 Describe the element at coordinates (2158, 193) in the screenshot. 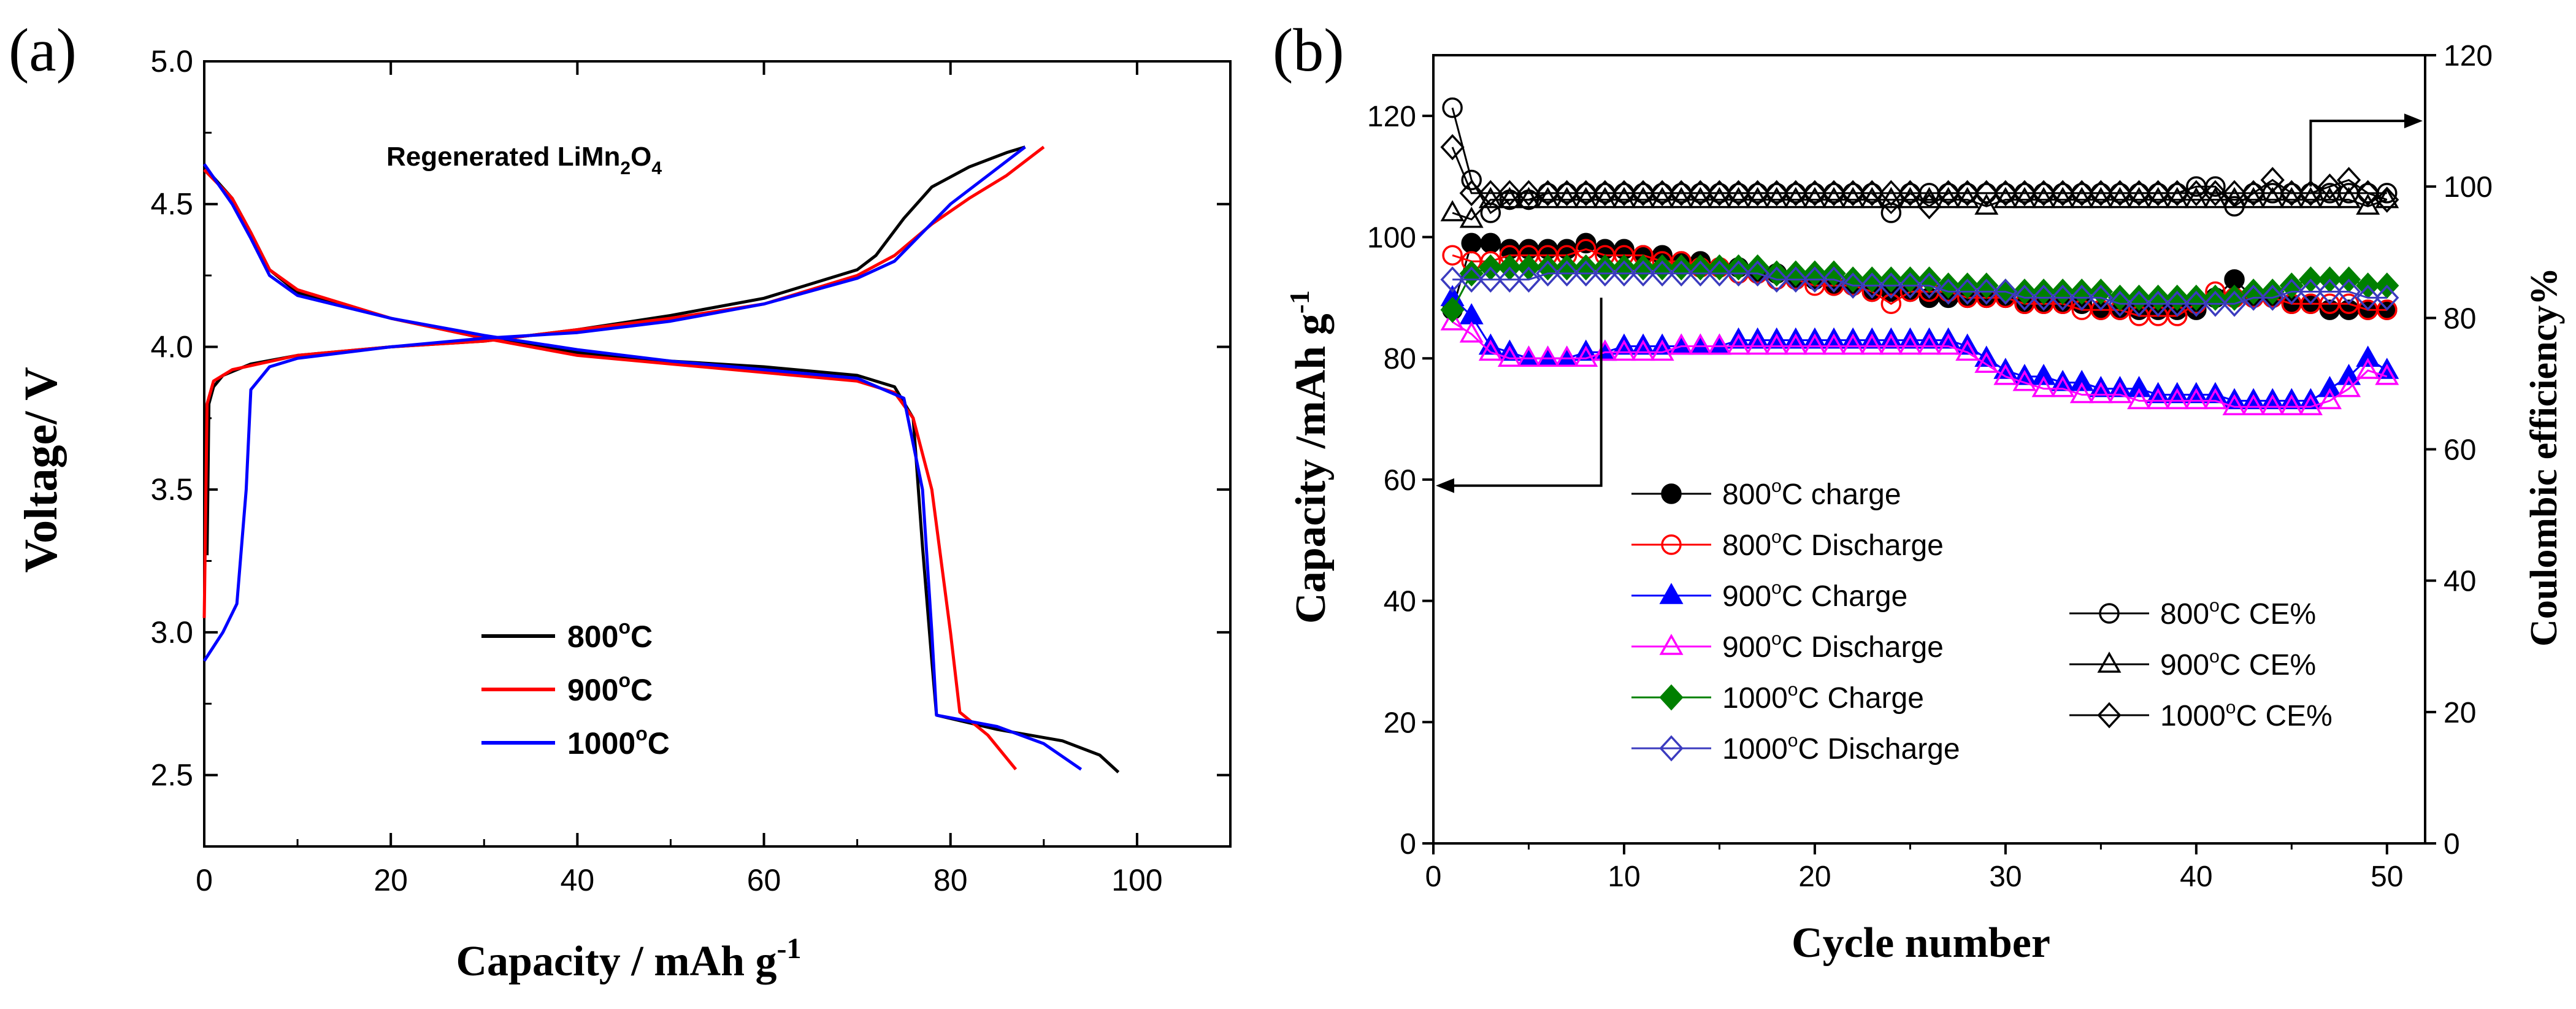

I see `point-s8-c38` at that location.